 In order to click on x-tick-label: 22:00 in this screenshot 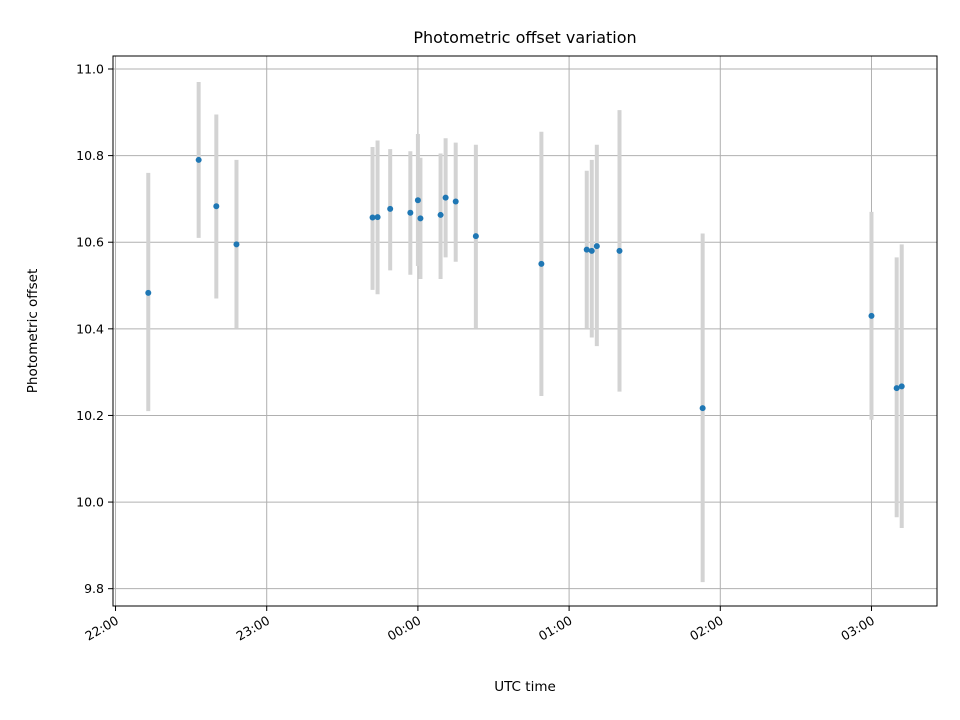, I will do `click(101, 628)`.